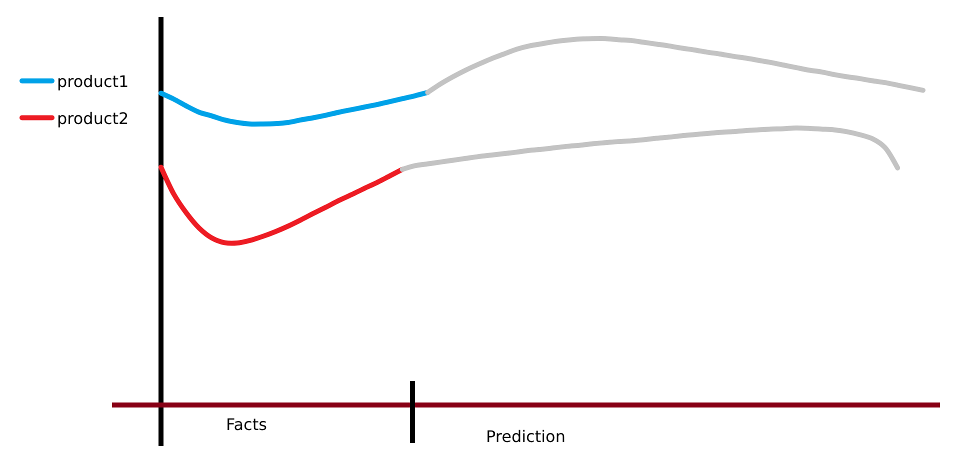 This screenshot has width=956, height=466. I want to click on legend-label: product1, so click(93, 82).